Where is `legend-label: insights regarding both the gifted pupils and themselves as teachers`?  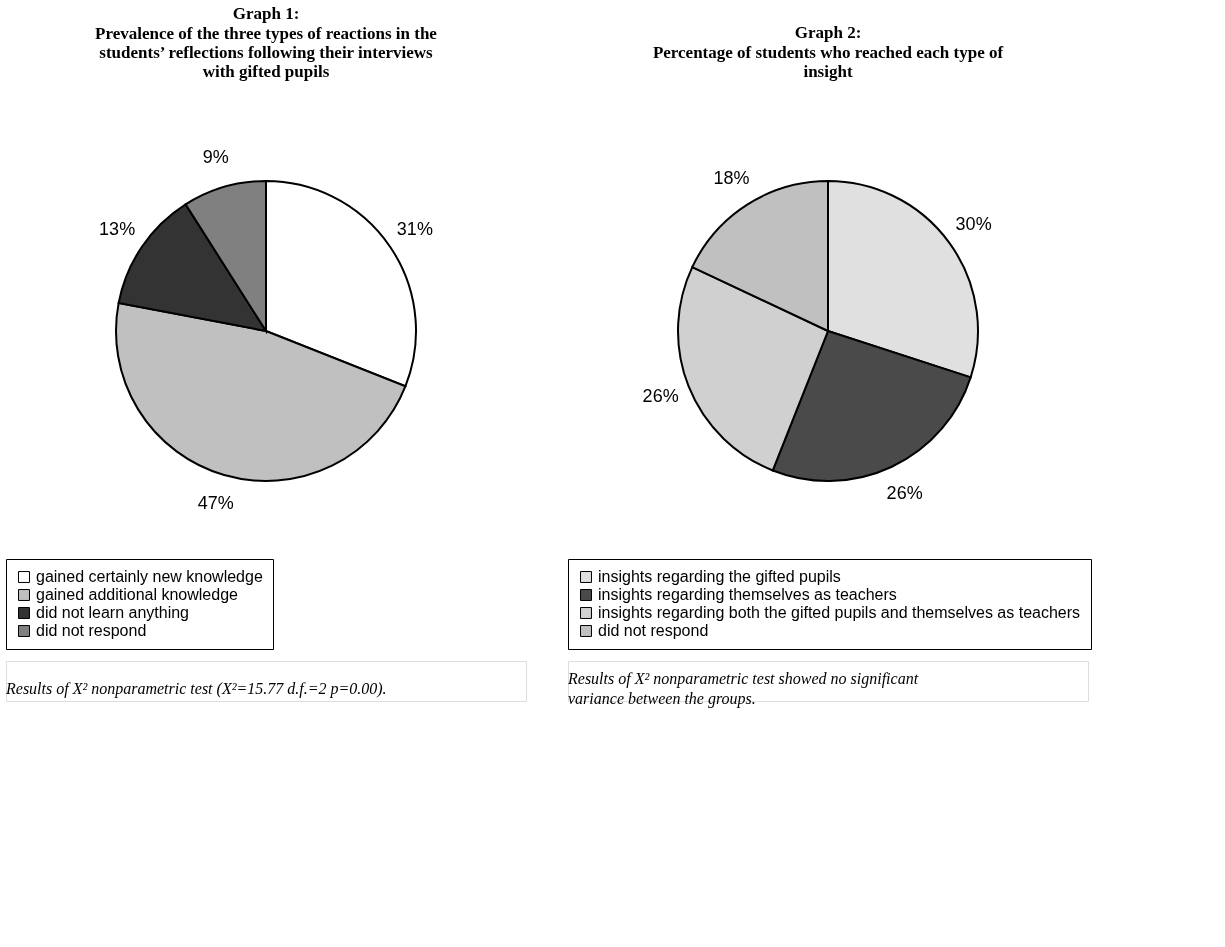 legend-label: insights regarding both the gifted pupils and themselves as teachers is located at coordinates (839, 612).